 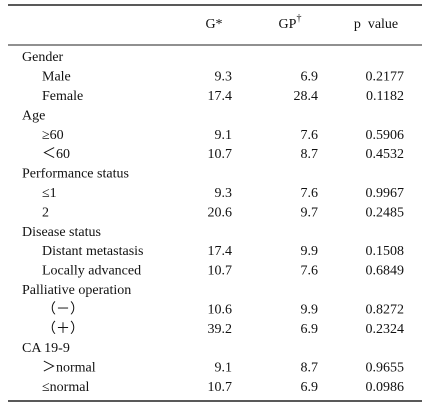 What do you see at coordinates (45, 212) in the screenshot?
I see `row-label: 2` at bounding box center [45, 212].